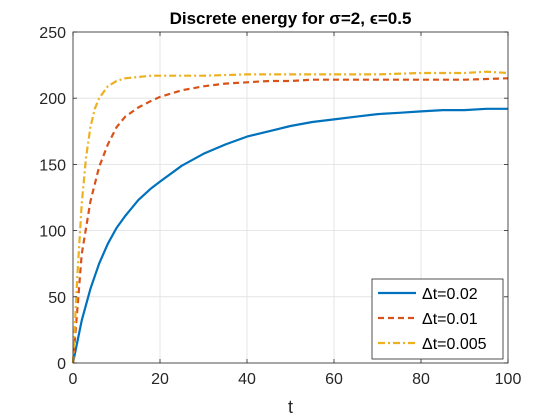 The width and height of the screenshot is (560, 420). Describe the element at coordinates (160, 379) in the screenshot. I see `x-tick-label: 20` at that location.